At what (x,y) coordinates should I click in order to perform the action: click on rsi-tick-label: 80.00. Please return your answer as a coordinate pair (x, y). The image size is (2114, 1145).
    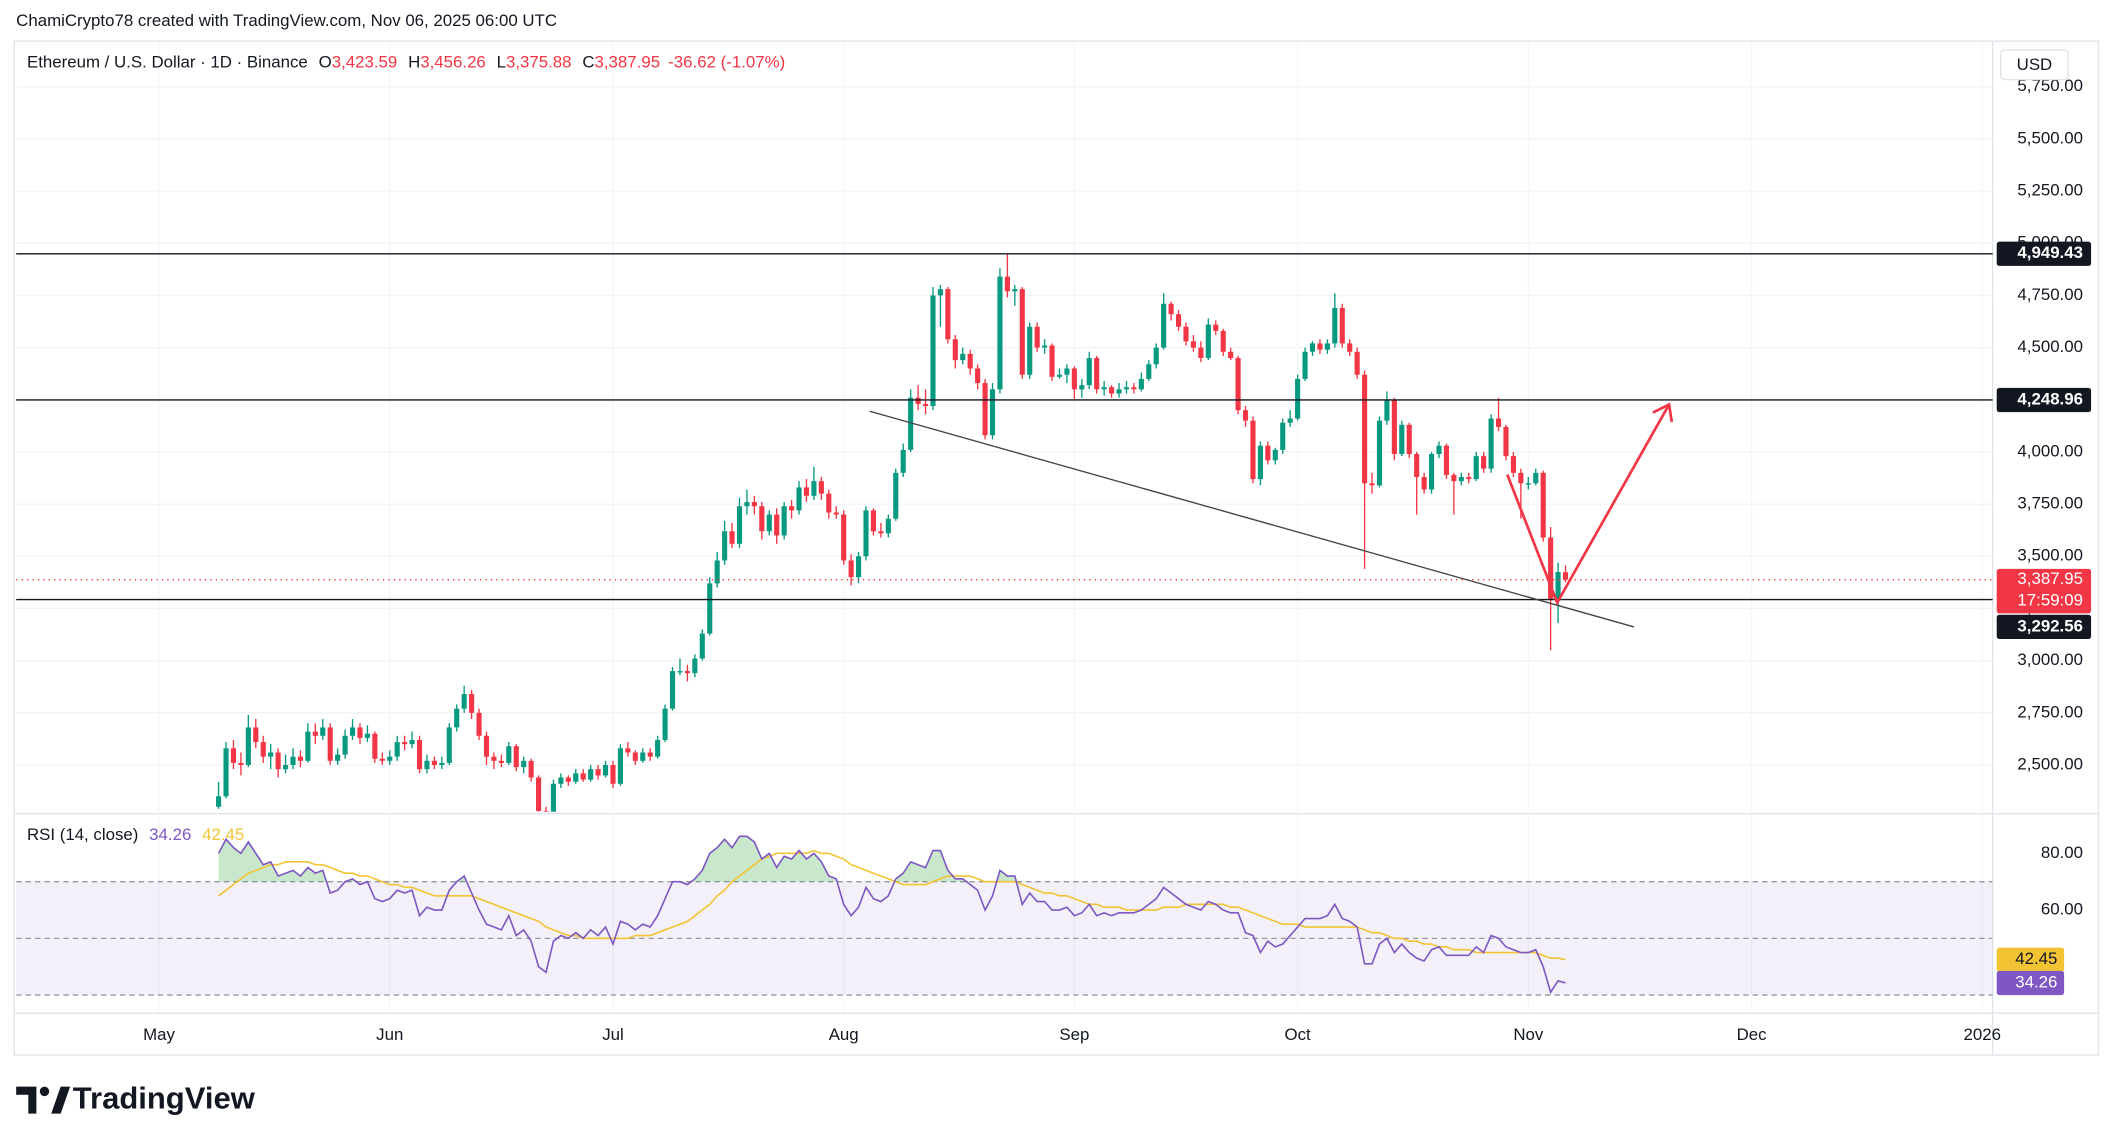
    Looking at the image, I should click on (2062, 852).